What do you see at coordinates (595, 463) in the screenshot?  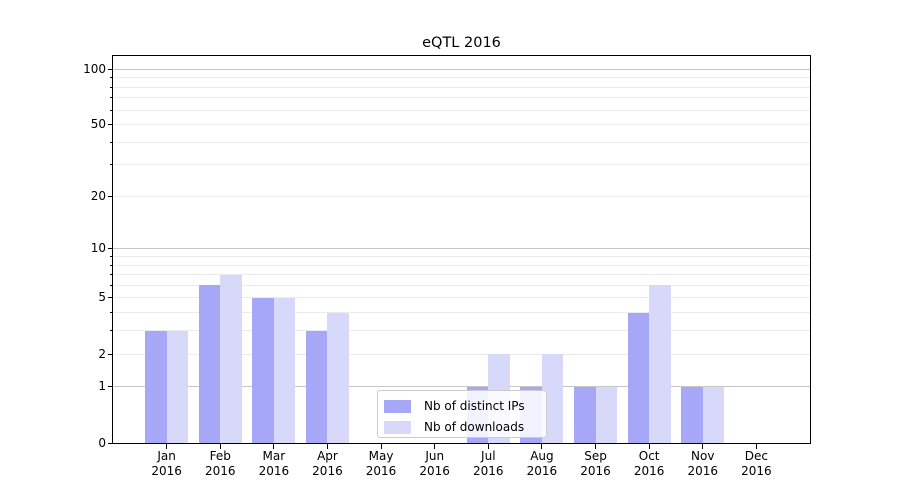 I see `x-tick-label: Sep 2016` at bounding box center [595, 463].